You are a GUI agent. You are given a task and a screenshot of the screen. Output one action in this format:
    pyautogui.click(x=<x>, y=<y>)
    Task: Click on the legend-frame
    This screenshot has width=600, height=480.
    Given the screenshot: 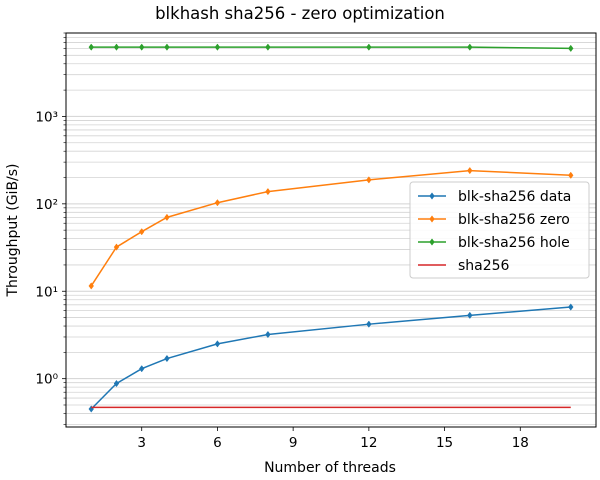 What is the action you would take?
    pyautogui.click(x=499, y=230)
    